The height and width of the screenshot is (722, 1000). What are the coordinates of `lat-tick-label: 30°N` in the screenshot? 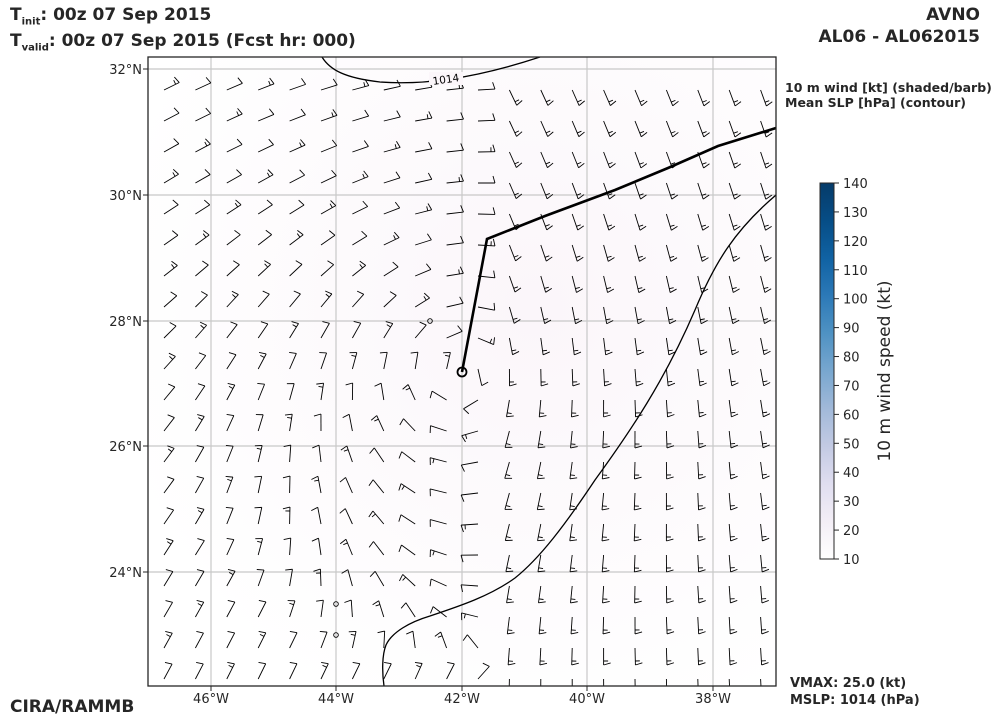 It's located at (125, 196).